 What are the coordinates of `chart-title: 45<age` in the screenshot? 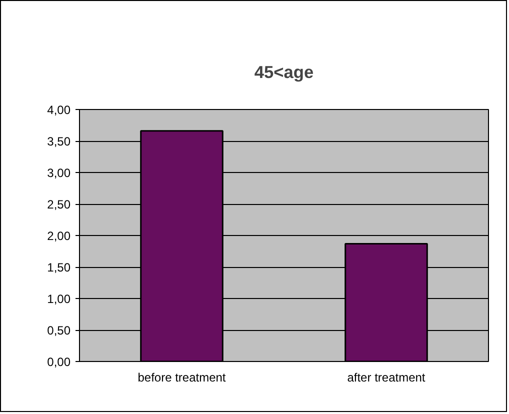 It's located at (284, 72).